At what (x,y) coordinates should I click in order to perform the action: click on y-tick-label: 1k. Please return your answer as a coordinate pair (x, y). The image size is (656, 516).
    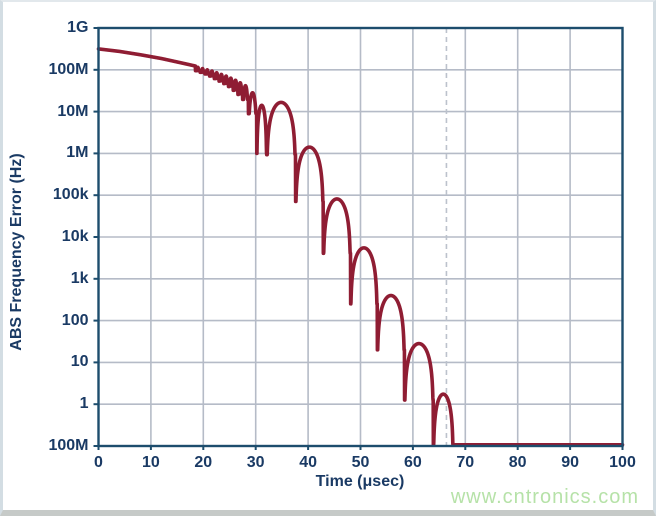
    Looking at the image, I should click on (79, 278).